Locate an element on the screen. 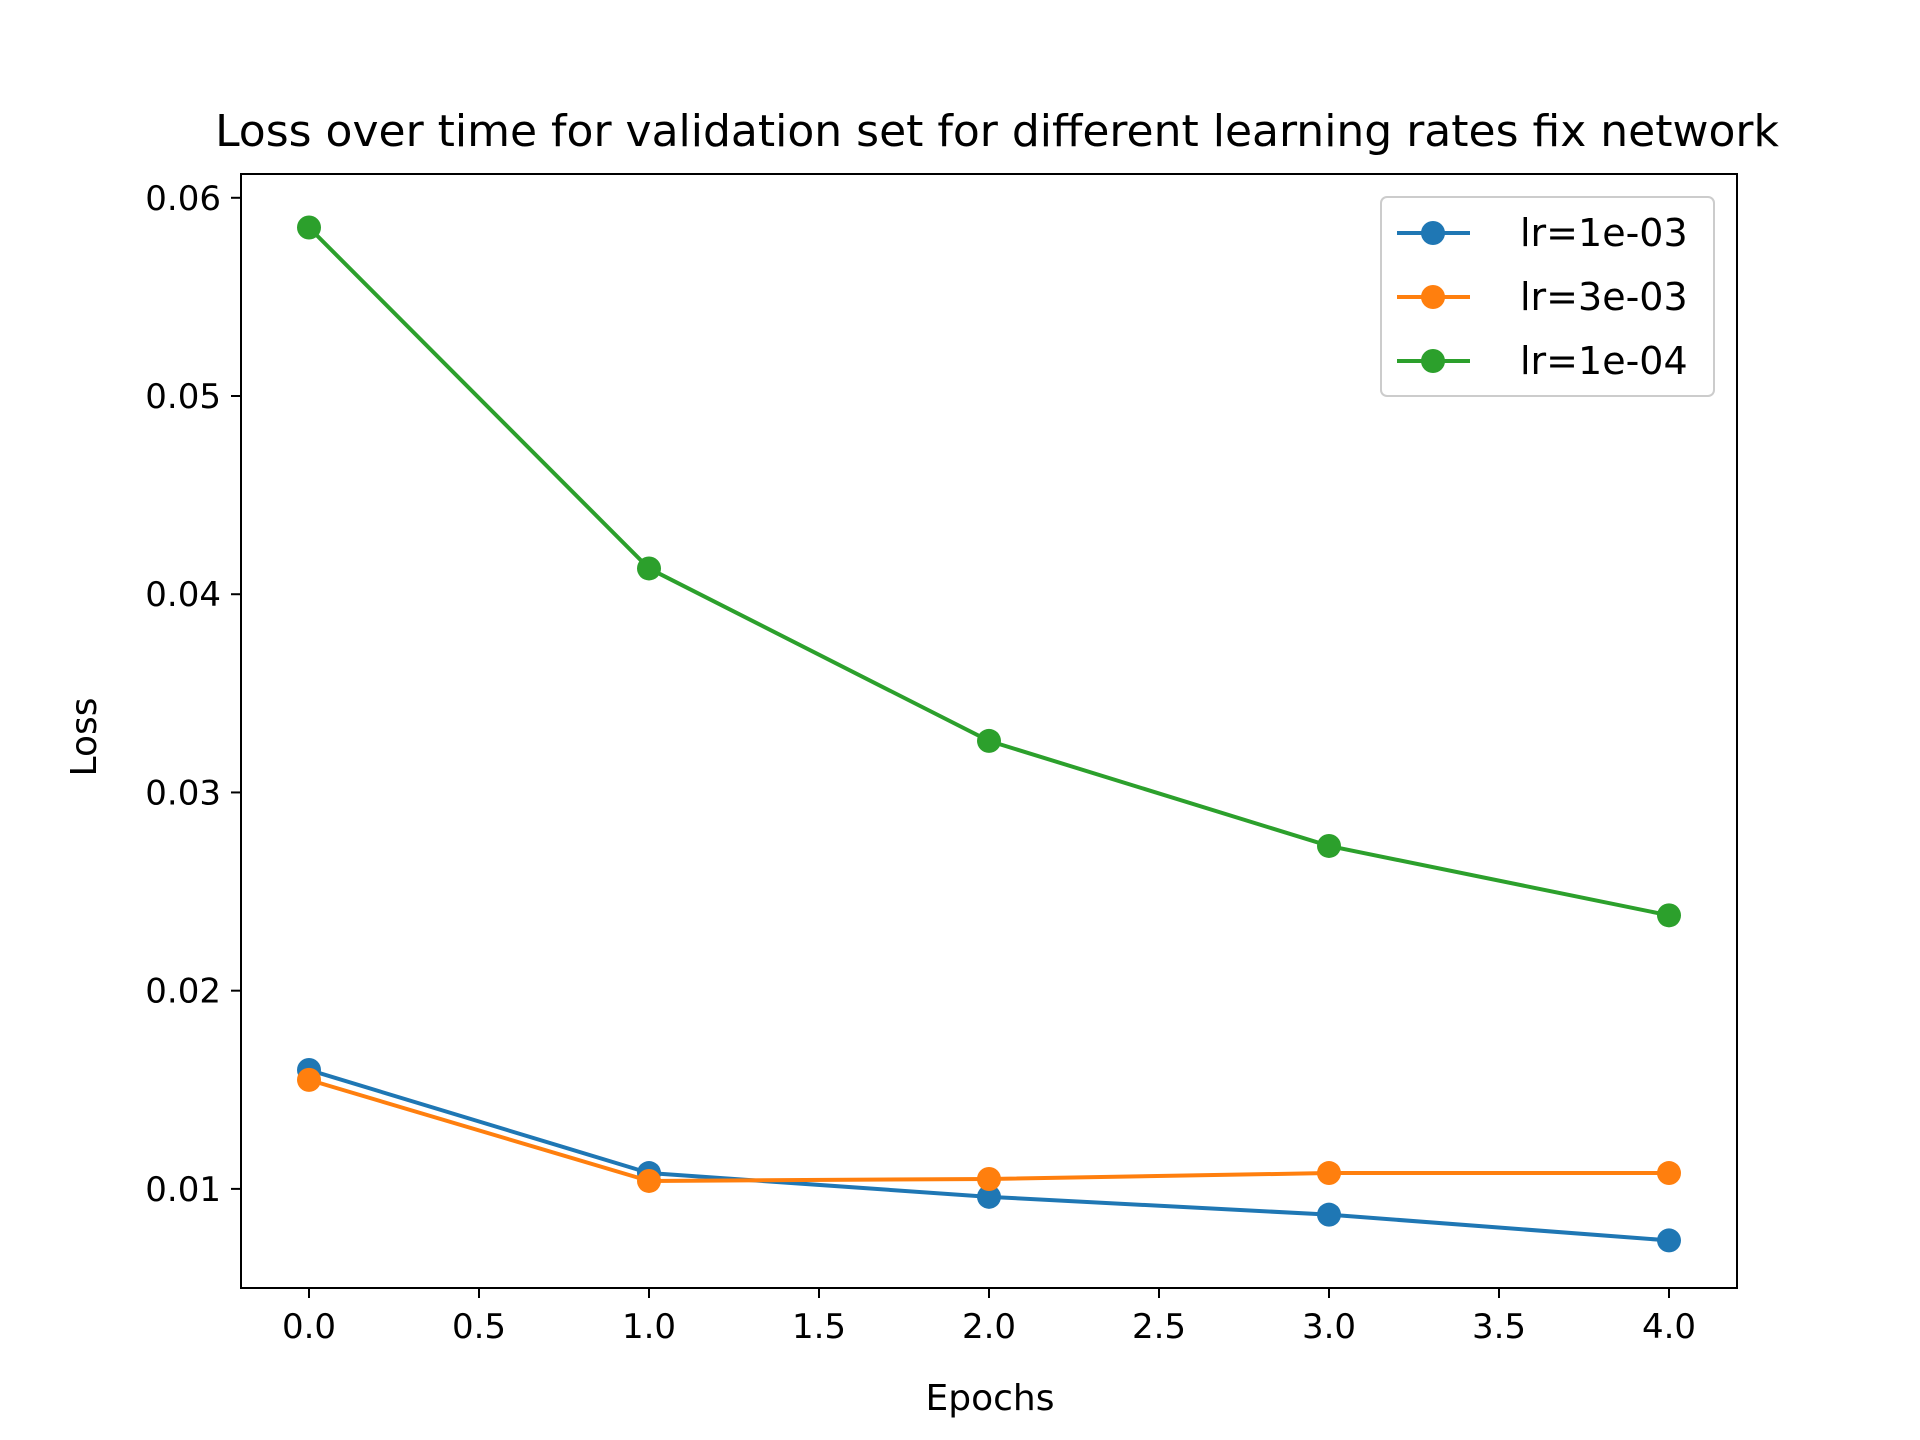  x-axis: 0.0 0.5 1.0 1.5 2.0 2.5 3.0 3.5 4.0 is located at coordinates (989, 1317).